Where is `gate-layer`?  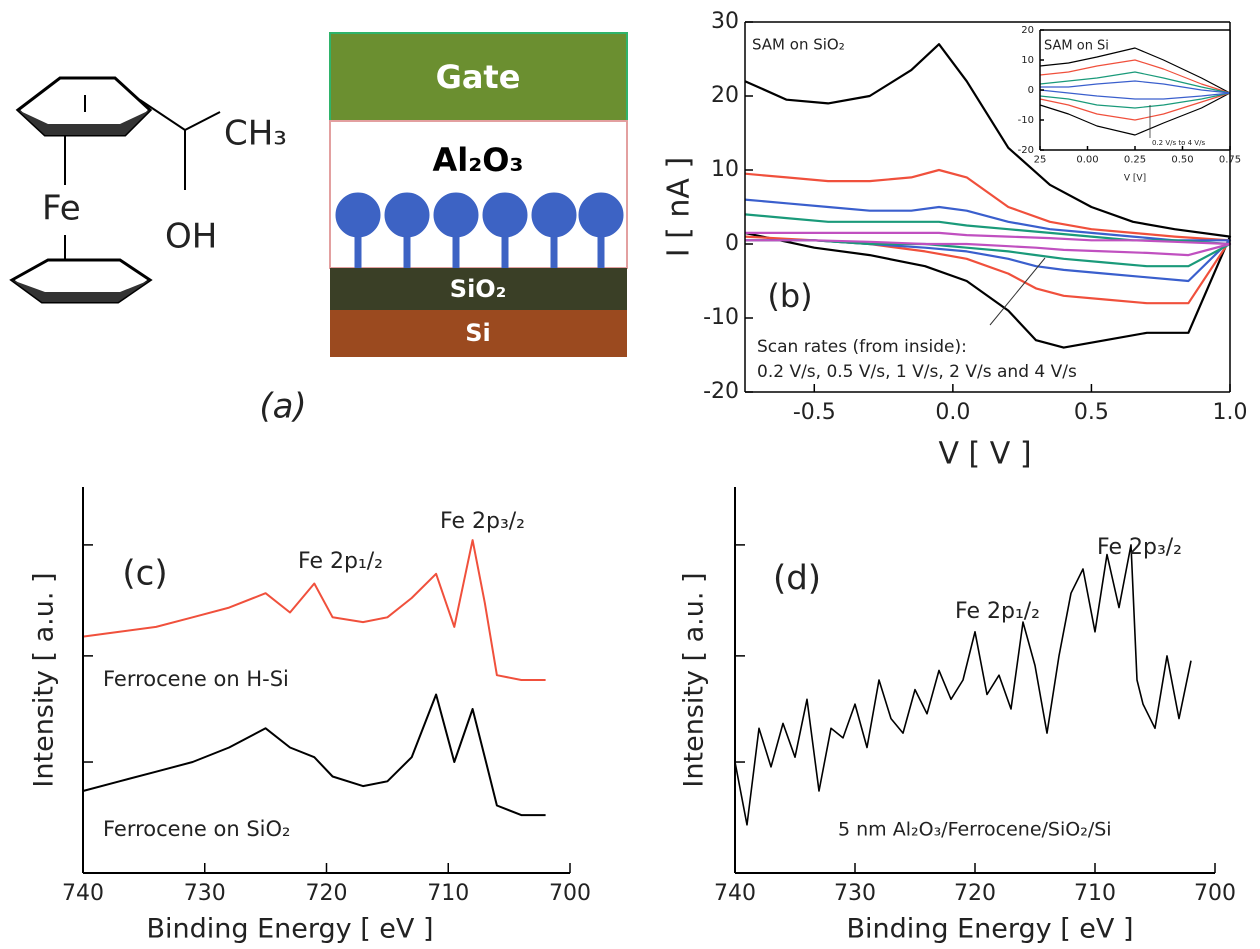 gate-layer is located at coordinates (478, 77).